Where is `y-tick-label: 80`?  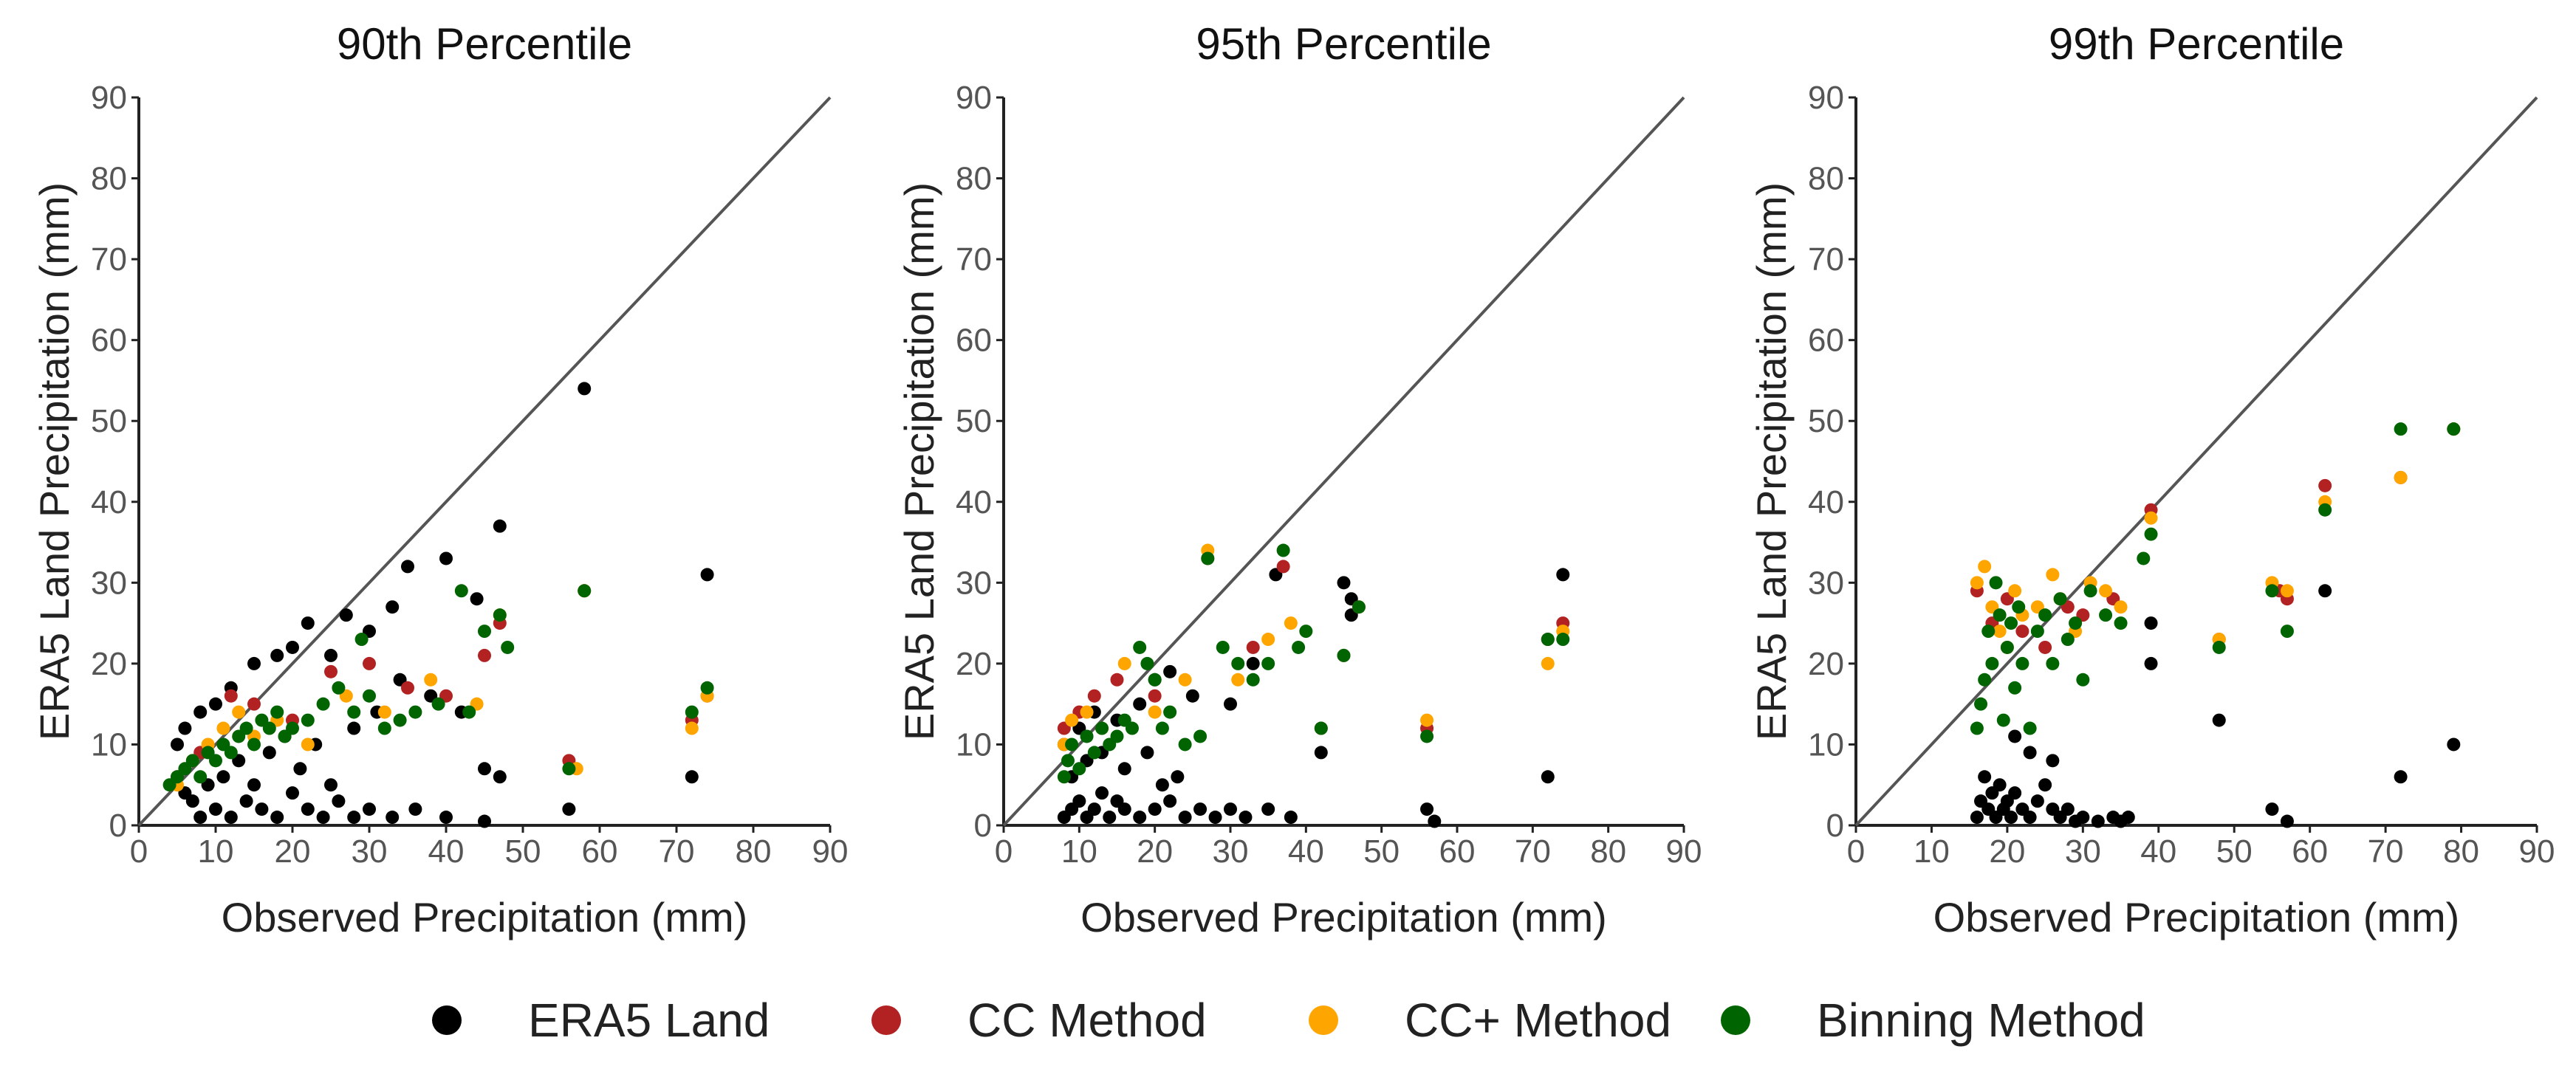
y-tick-label: 80 is located at coordinates (109, 179).